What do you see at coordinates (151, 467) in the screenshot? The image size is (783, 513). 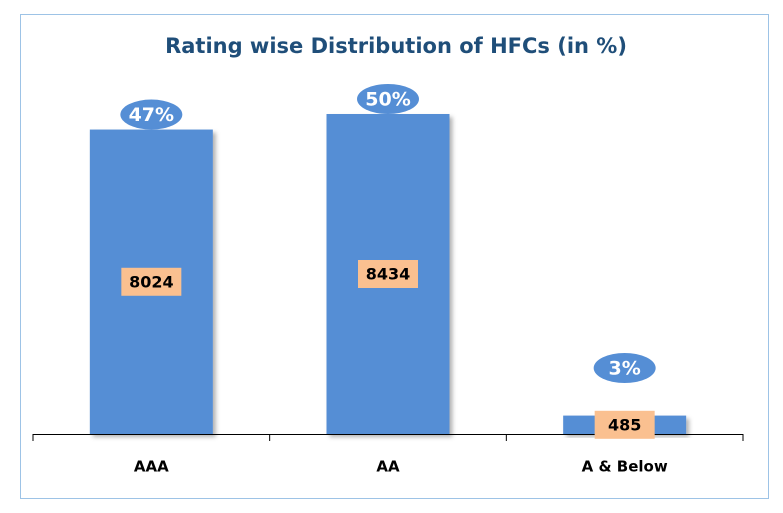 I see `x-tick-label: AAA` at bounding box center [151, 467].